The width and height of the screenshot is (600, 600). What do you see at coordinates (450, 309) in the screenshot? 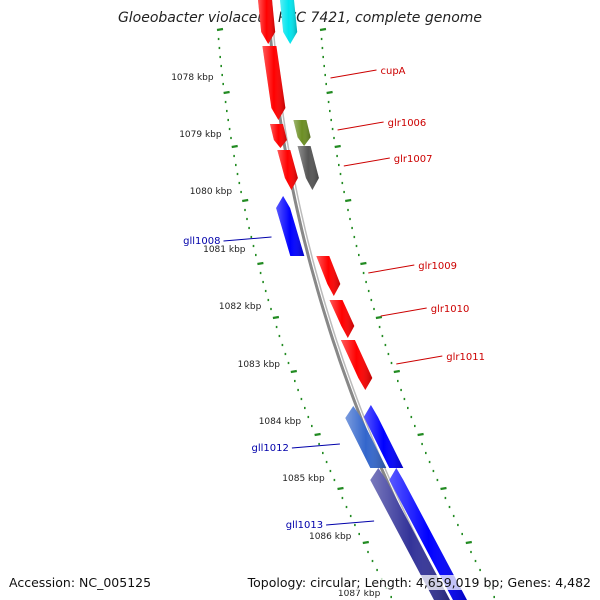
I see `svg-text: glr1010` at bounding box center [450, 309].